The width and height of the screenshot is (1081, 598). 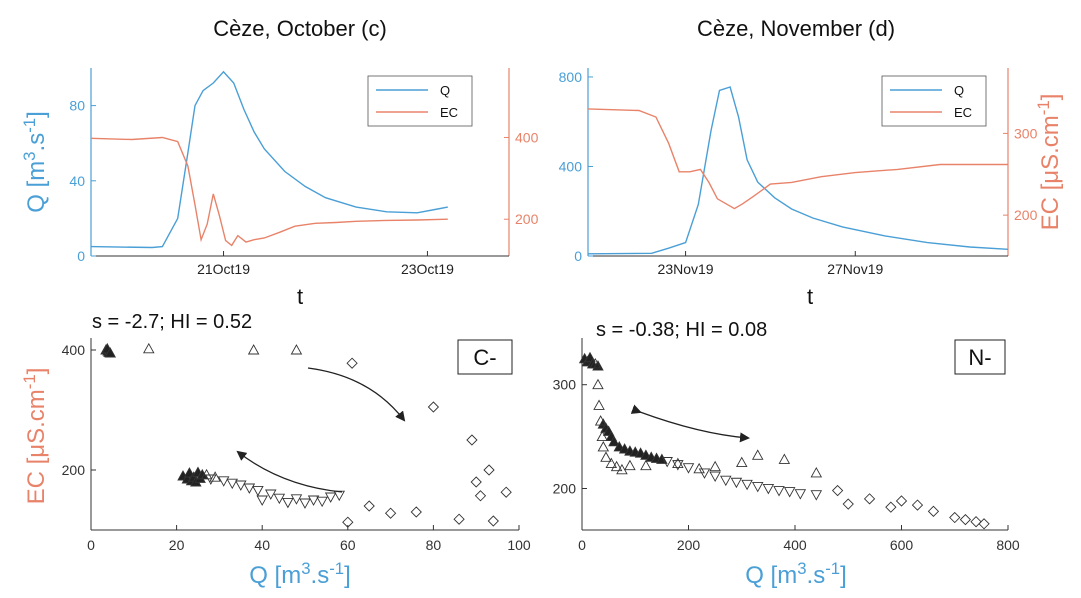 I want to click on panel-c-series-q, so click(x=269, y=159).